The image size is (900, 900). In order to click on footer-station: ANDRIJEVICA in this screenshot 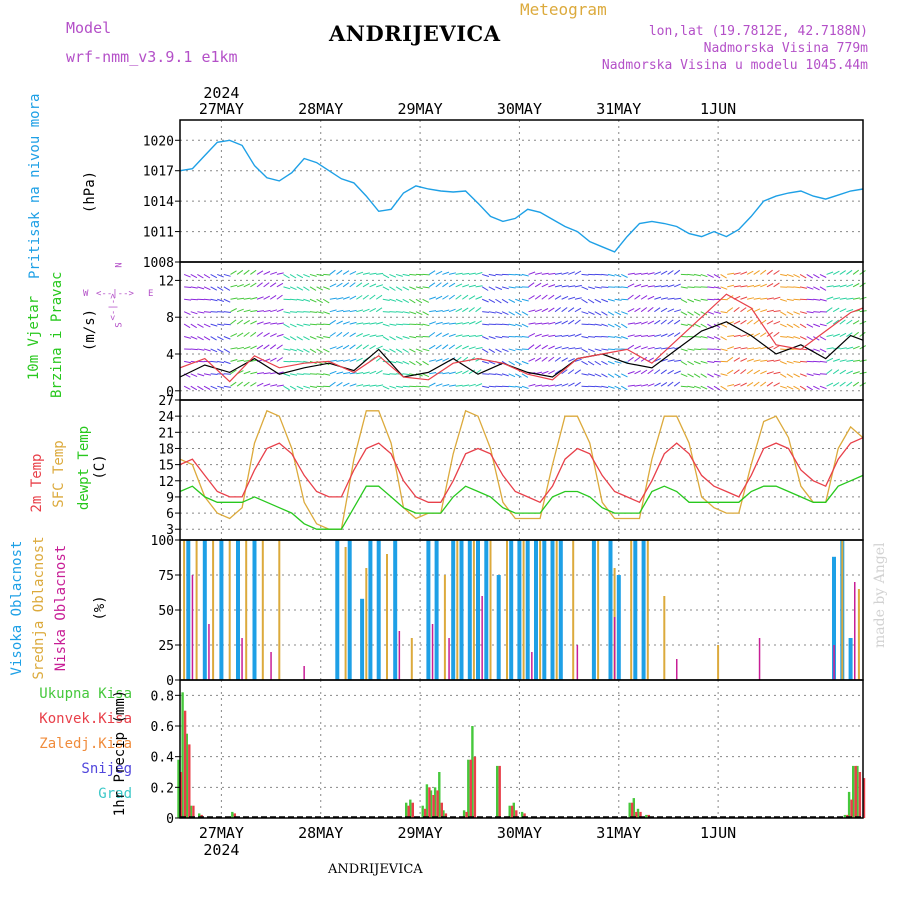, I will do `click(375, 869)`.